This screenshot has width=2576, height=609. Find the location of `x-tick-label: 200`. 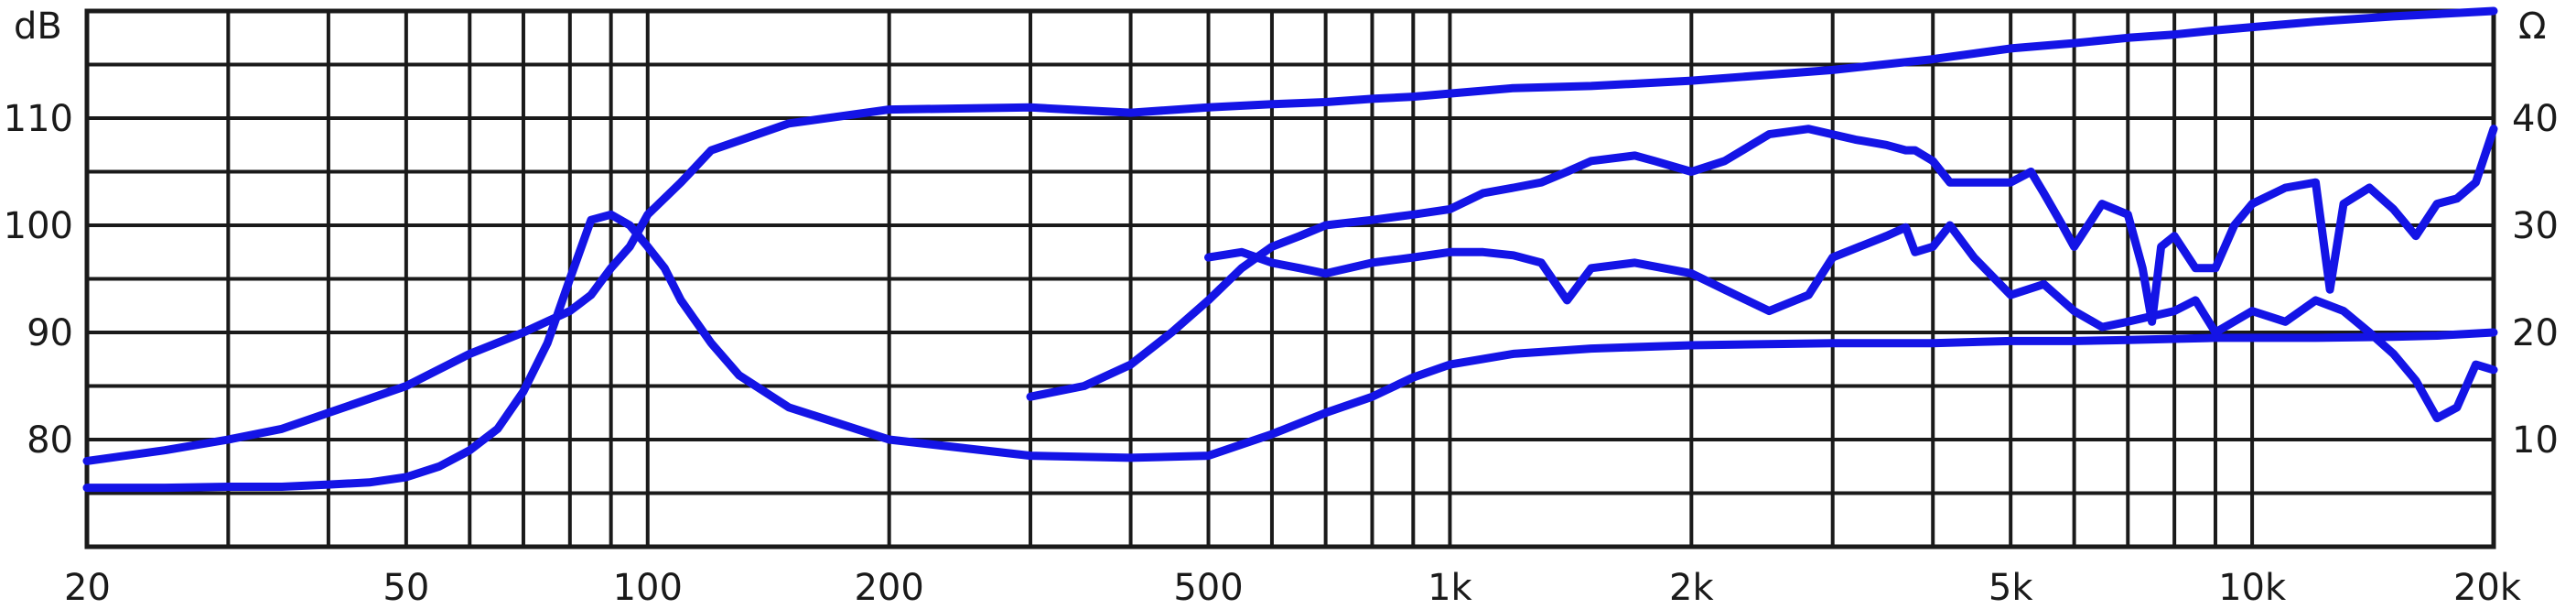

x-tick-label: 200 is located at coordinates (888, 588).